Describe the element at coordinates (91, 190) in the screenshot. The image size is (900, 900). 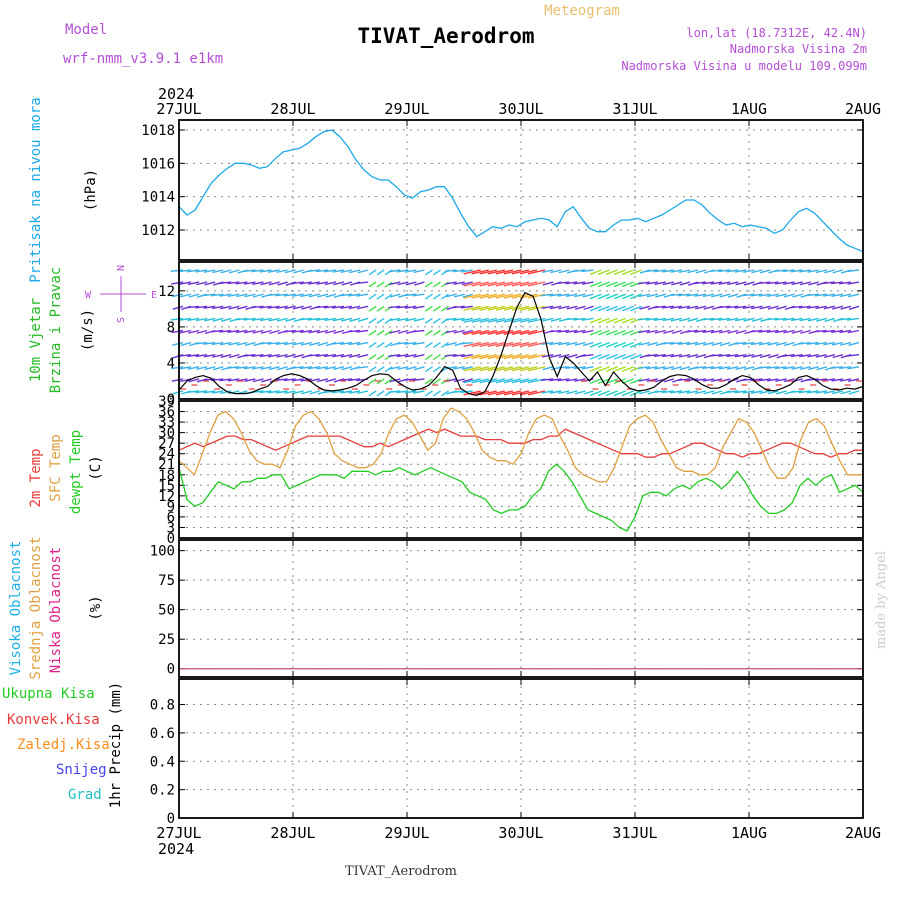
I see `pressure-axis-unit: (hPa)` at that location.